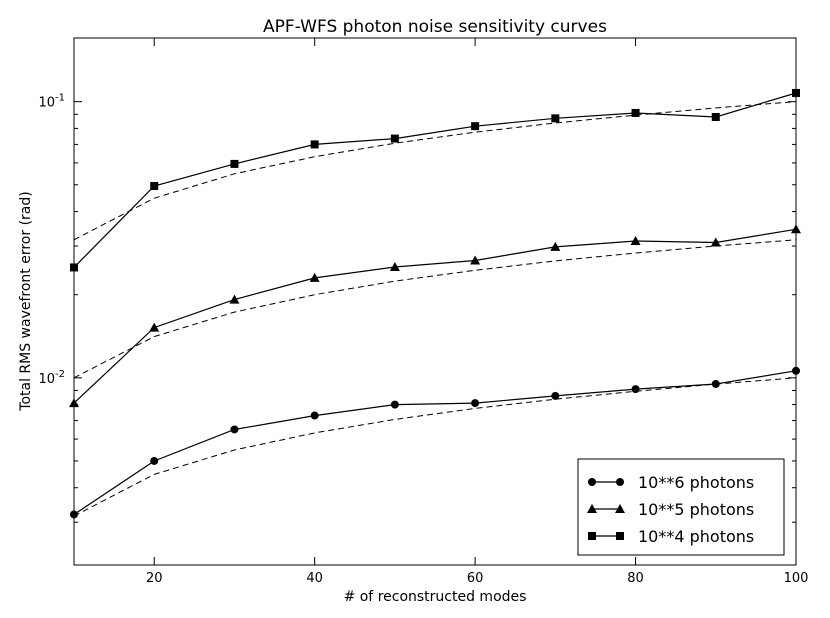 The width and height of the screenshot is (830, 618). Describe the element at coordinates (796, 578) in the screenshot. I see `x-tick-label: 100` at that location.